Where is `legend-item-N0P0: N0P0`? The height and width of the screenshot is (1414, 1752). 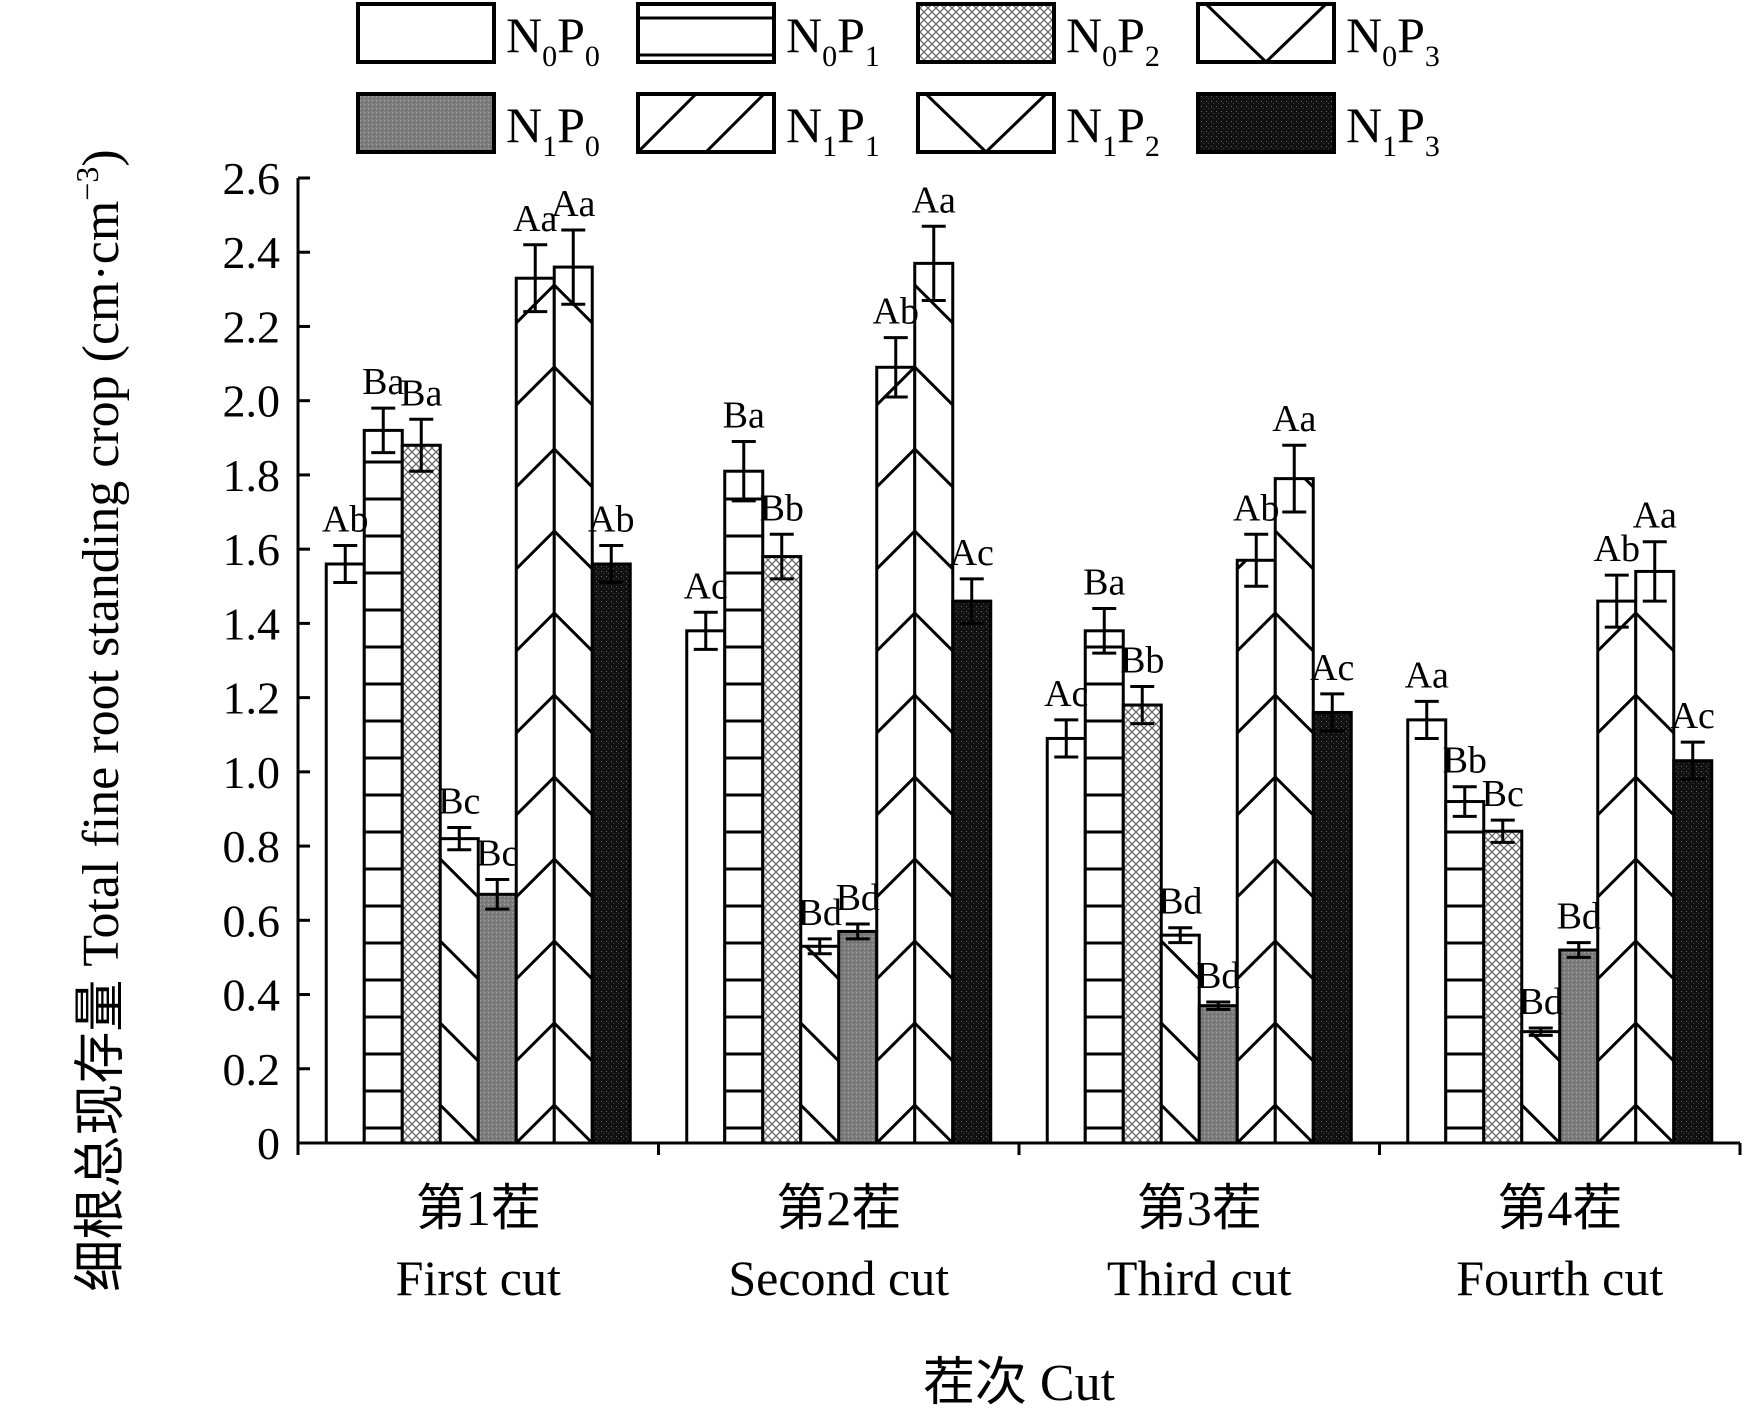 legend-item-N0P0: N0P0 is located at coordinates (478, 37).